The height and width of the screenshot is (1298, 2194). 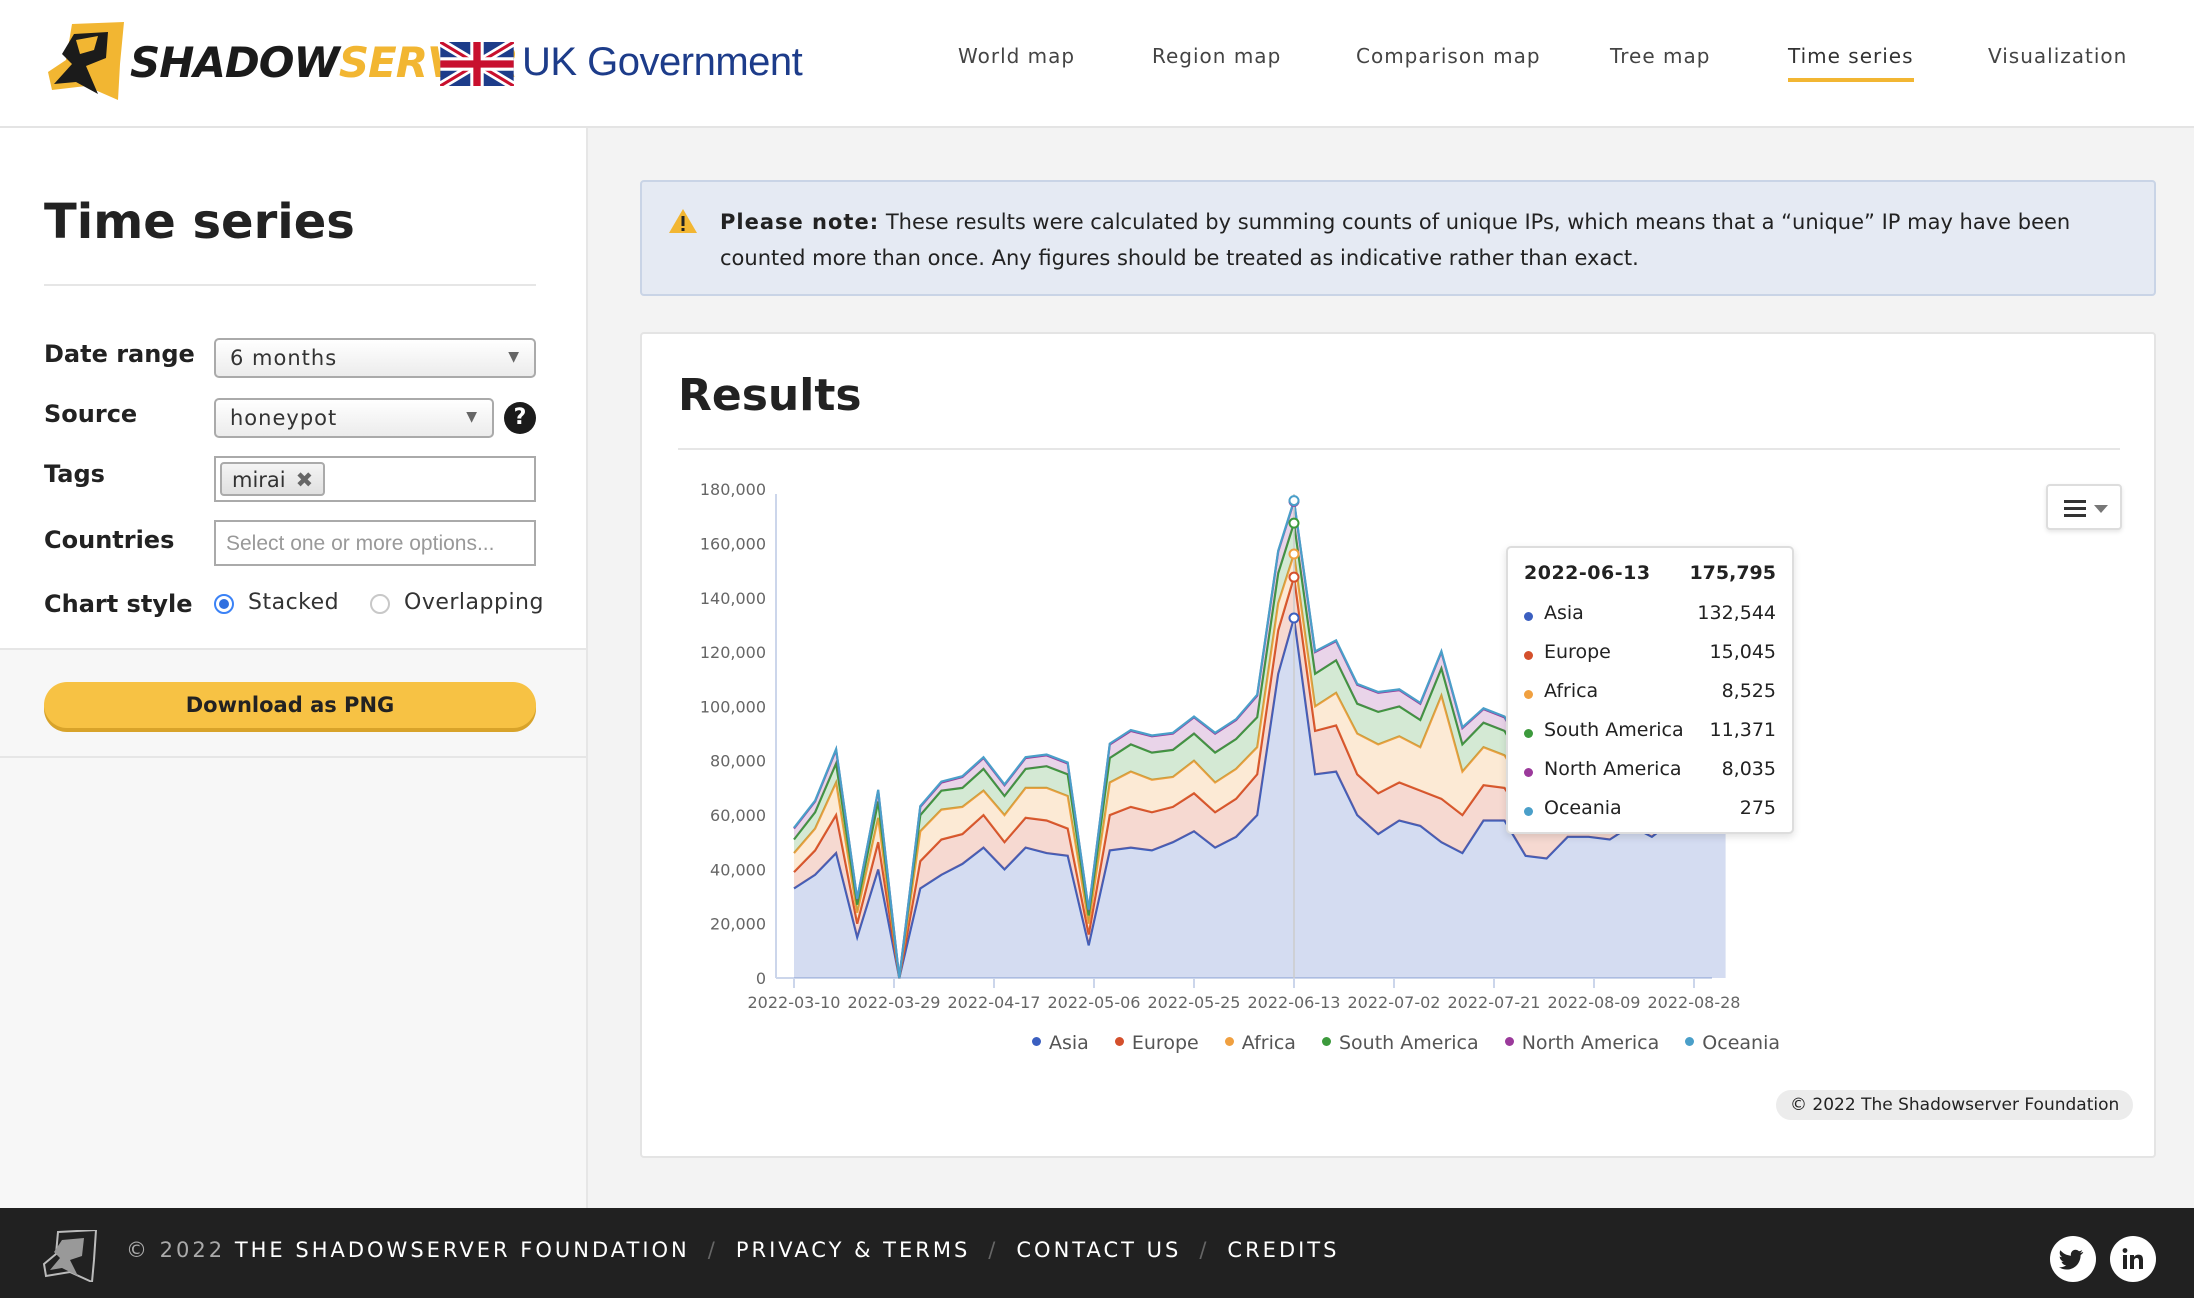 I want to click on legend-item-europe: Europe, so click(x=1156, y=1043).